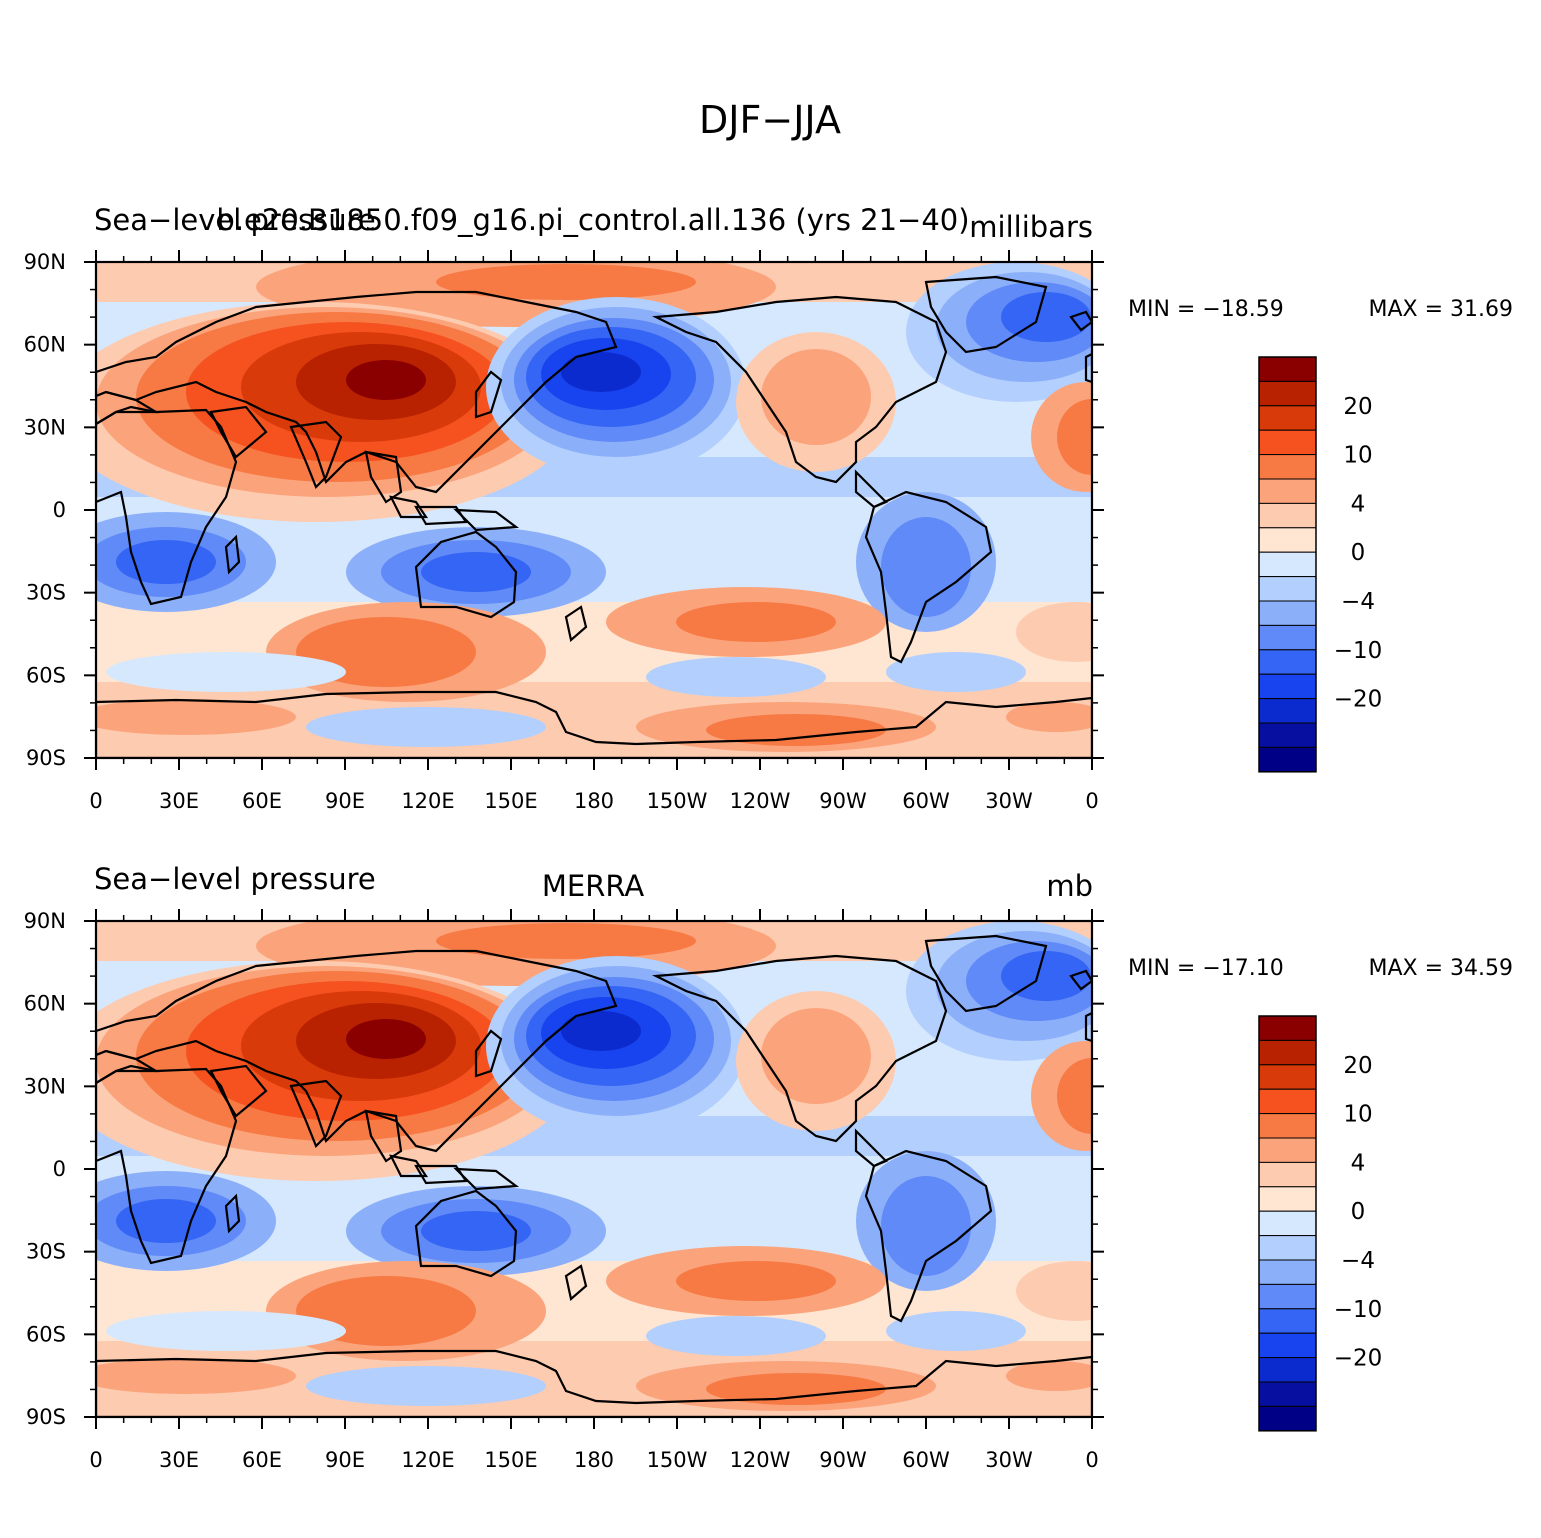  Describe the element at coordinates (262, 1460) in the screenshot. I see `lon-tick-label: 60E` at that location.